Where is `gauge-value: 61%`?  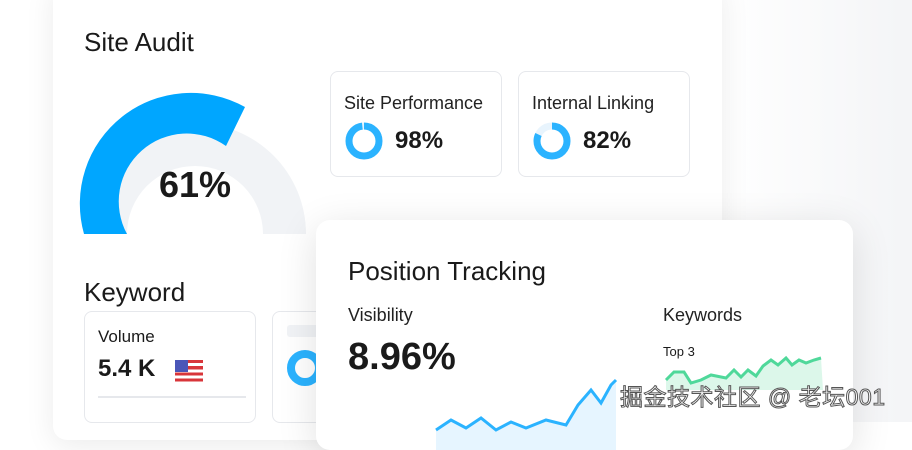 gauge-value: 61% is located at coordinates (195, 184).